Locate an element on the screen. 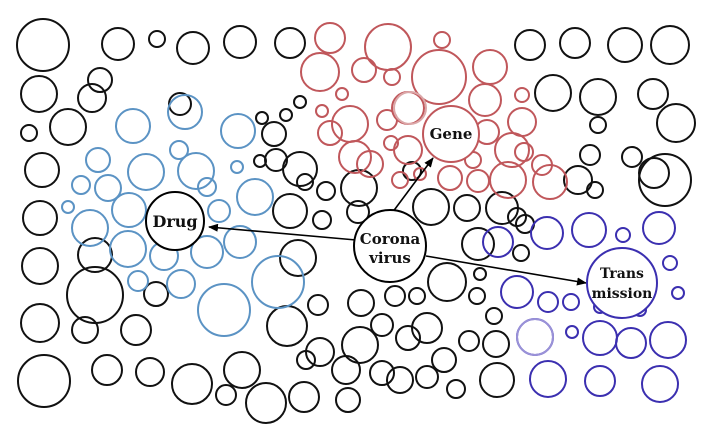  arrow-to-gene is located at coordinates (412, 185).